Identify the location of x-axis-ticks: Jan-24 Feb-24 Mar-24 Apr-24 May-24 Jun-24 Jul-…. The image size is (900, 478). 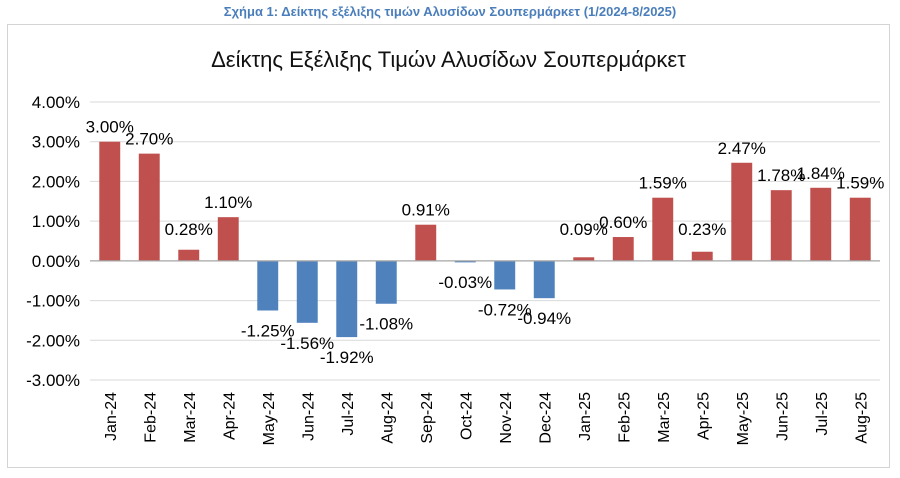
(487, 418).